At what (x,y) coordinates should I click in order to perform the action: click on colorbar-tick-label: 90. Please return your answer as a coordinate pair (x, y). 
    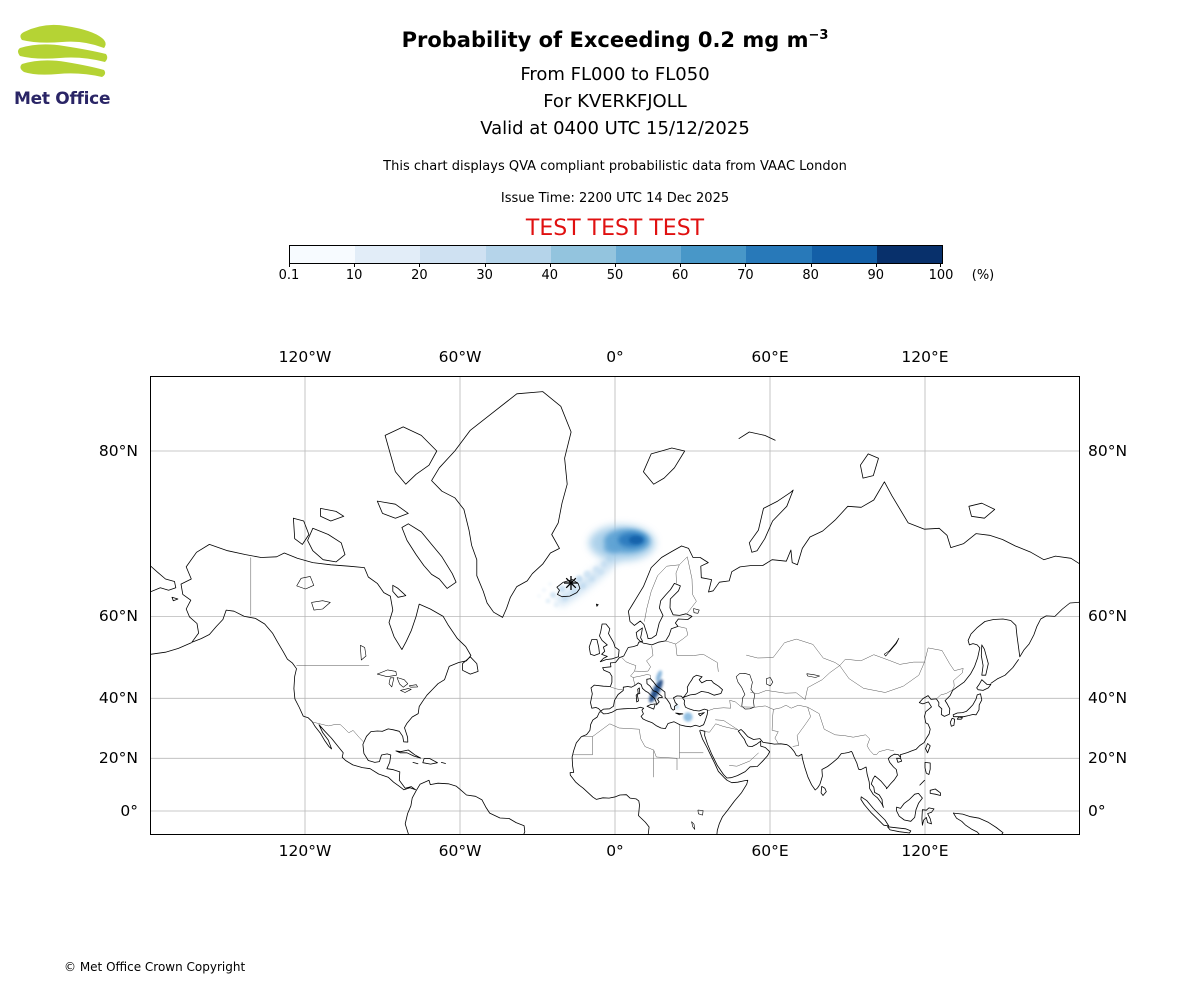
    Looking at the image, I should click on (876, 275).